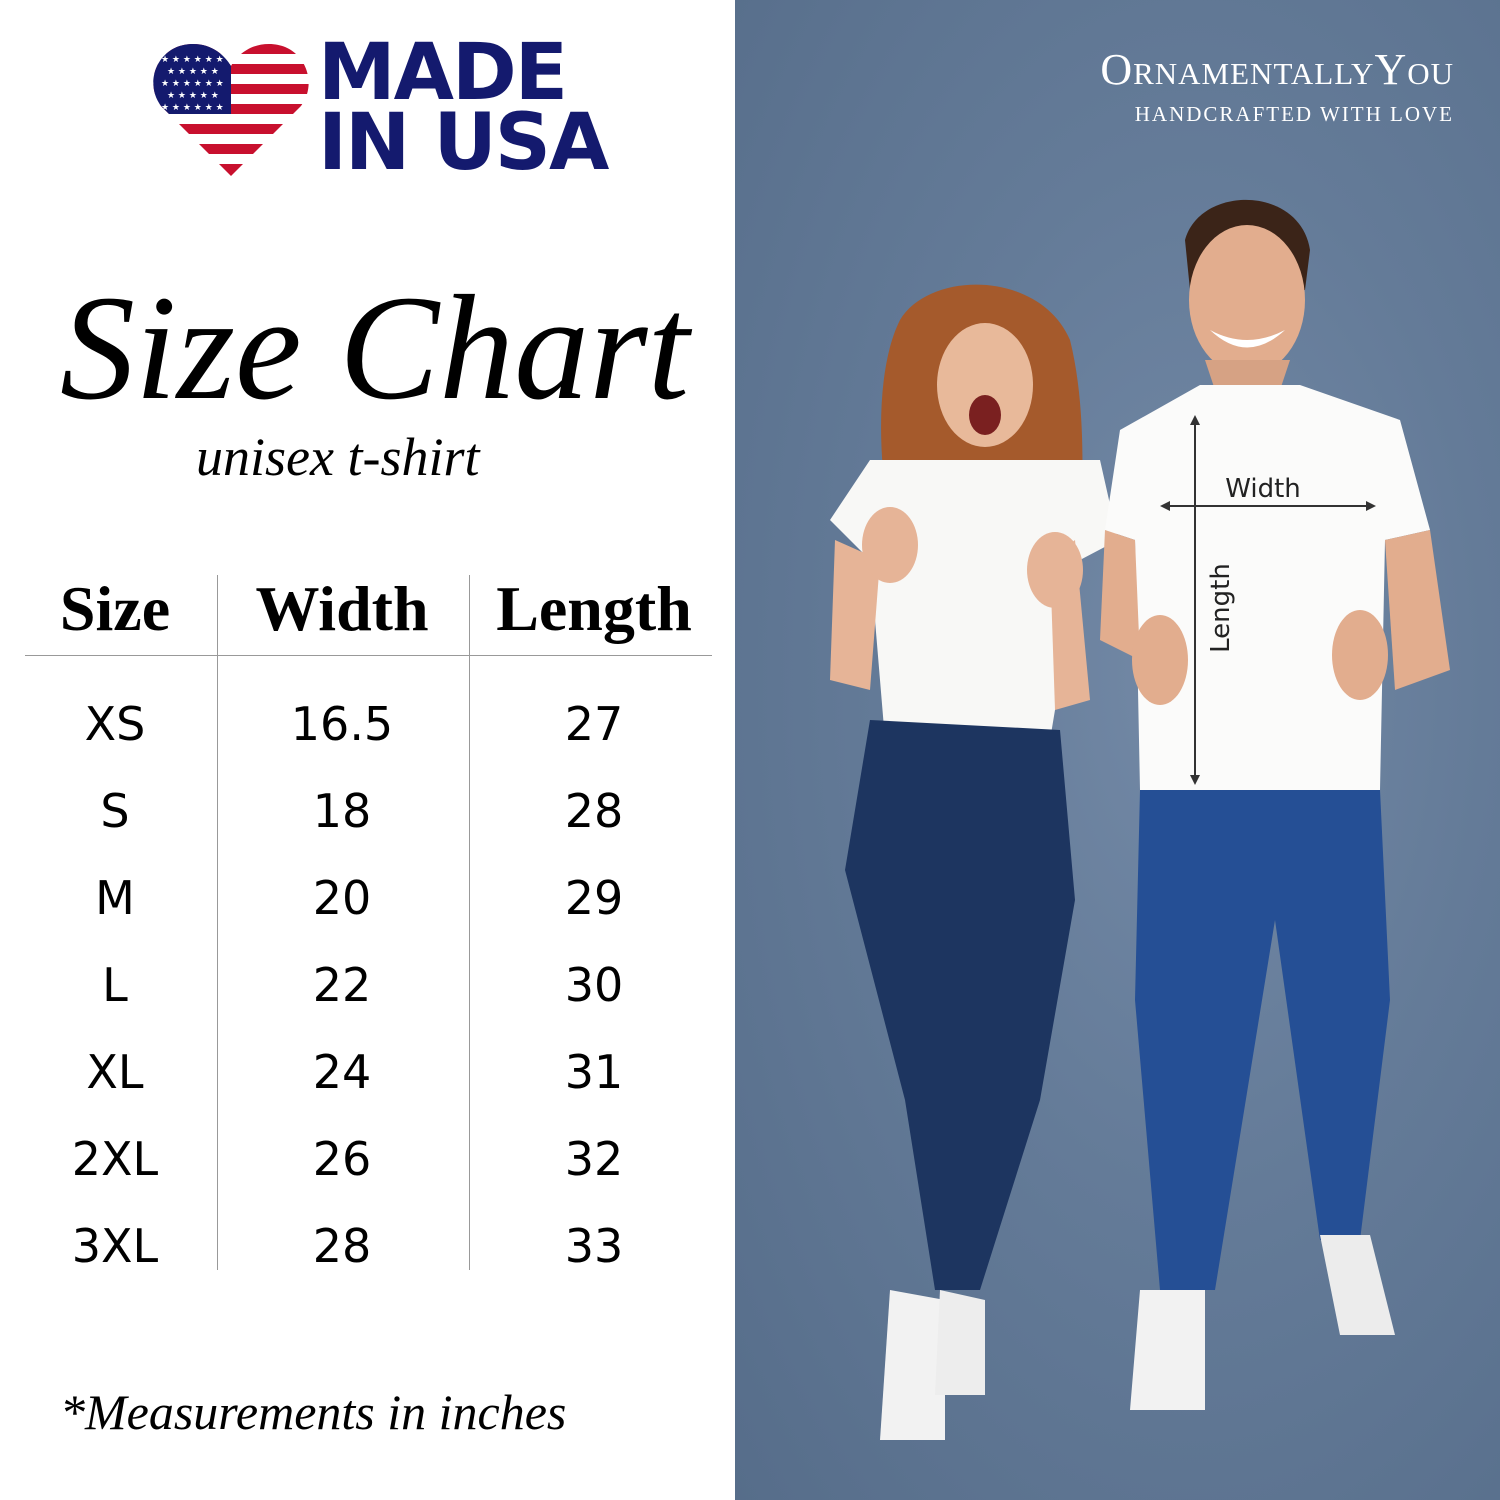 The image size is (1500, 1500). Describe the element at coordinates (594, 985) in the screenshot. I see `length-cell: 30` at that location.